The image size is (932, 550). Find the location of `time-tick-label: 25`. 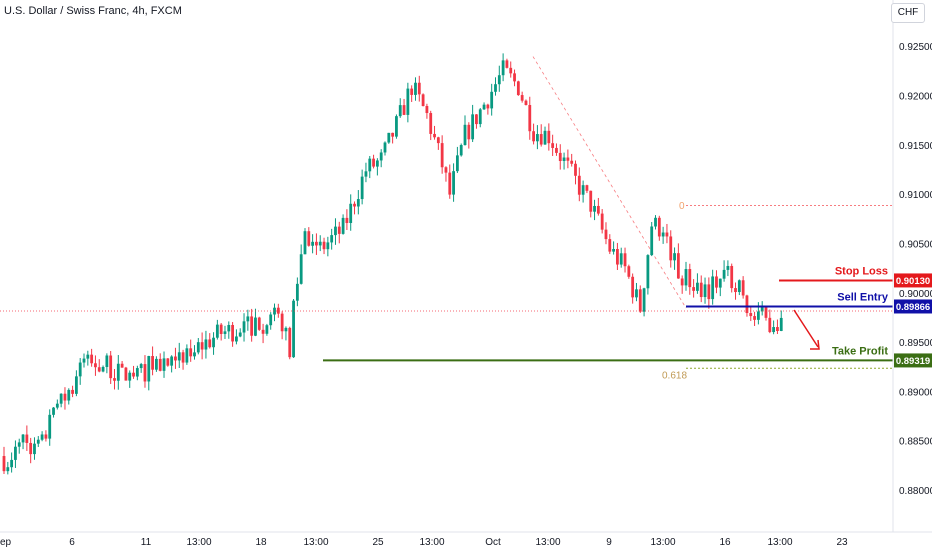

time-tick-label: 25 is located at coordinates (378, 542).